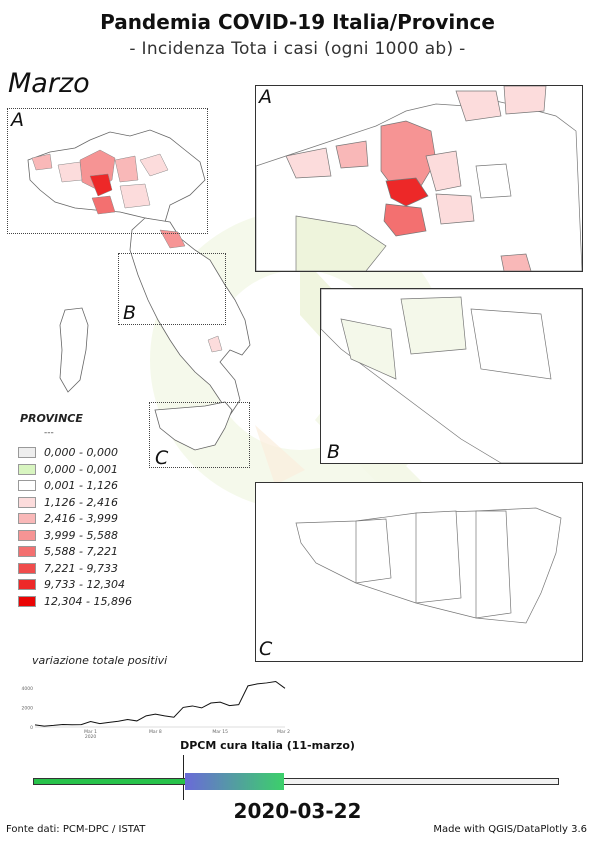  Describe the element at coordinates (172, 289) in the screenshot. I see `inset-b-outline` at that location.